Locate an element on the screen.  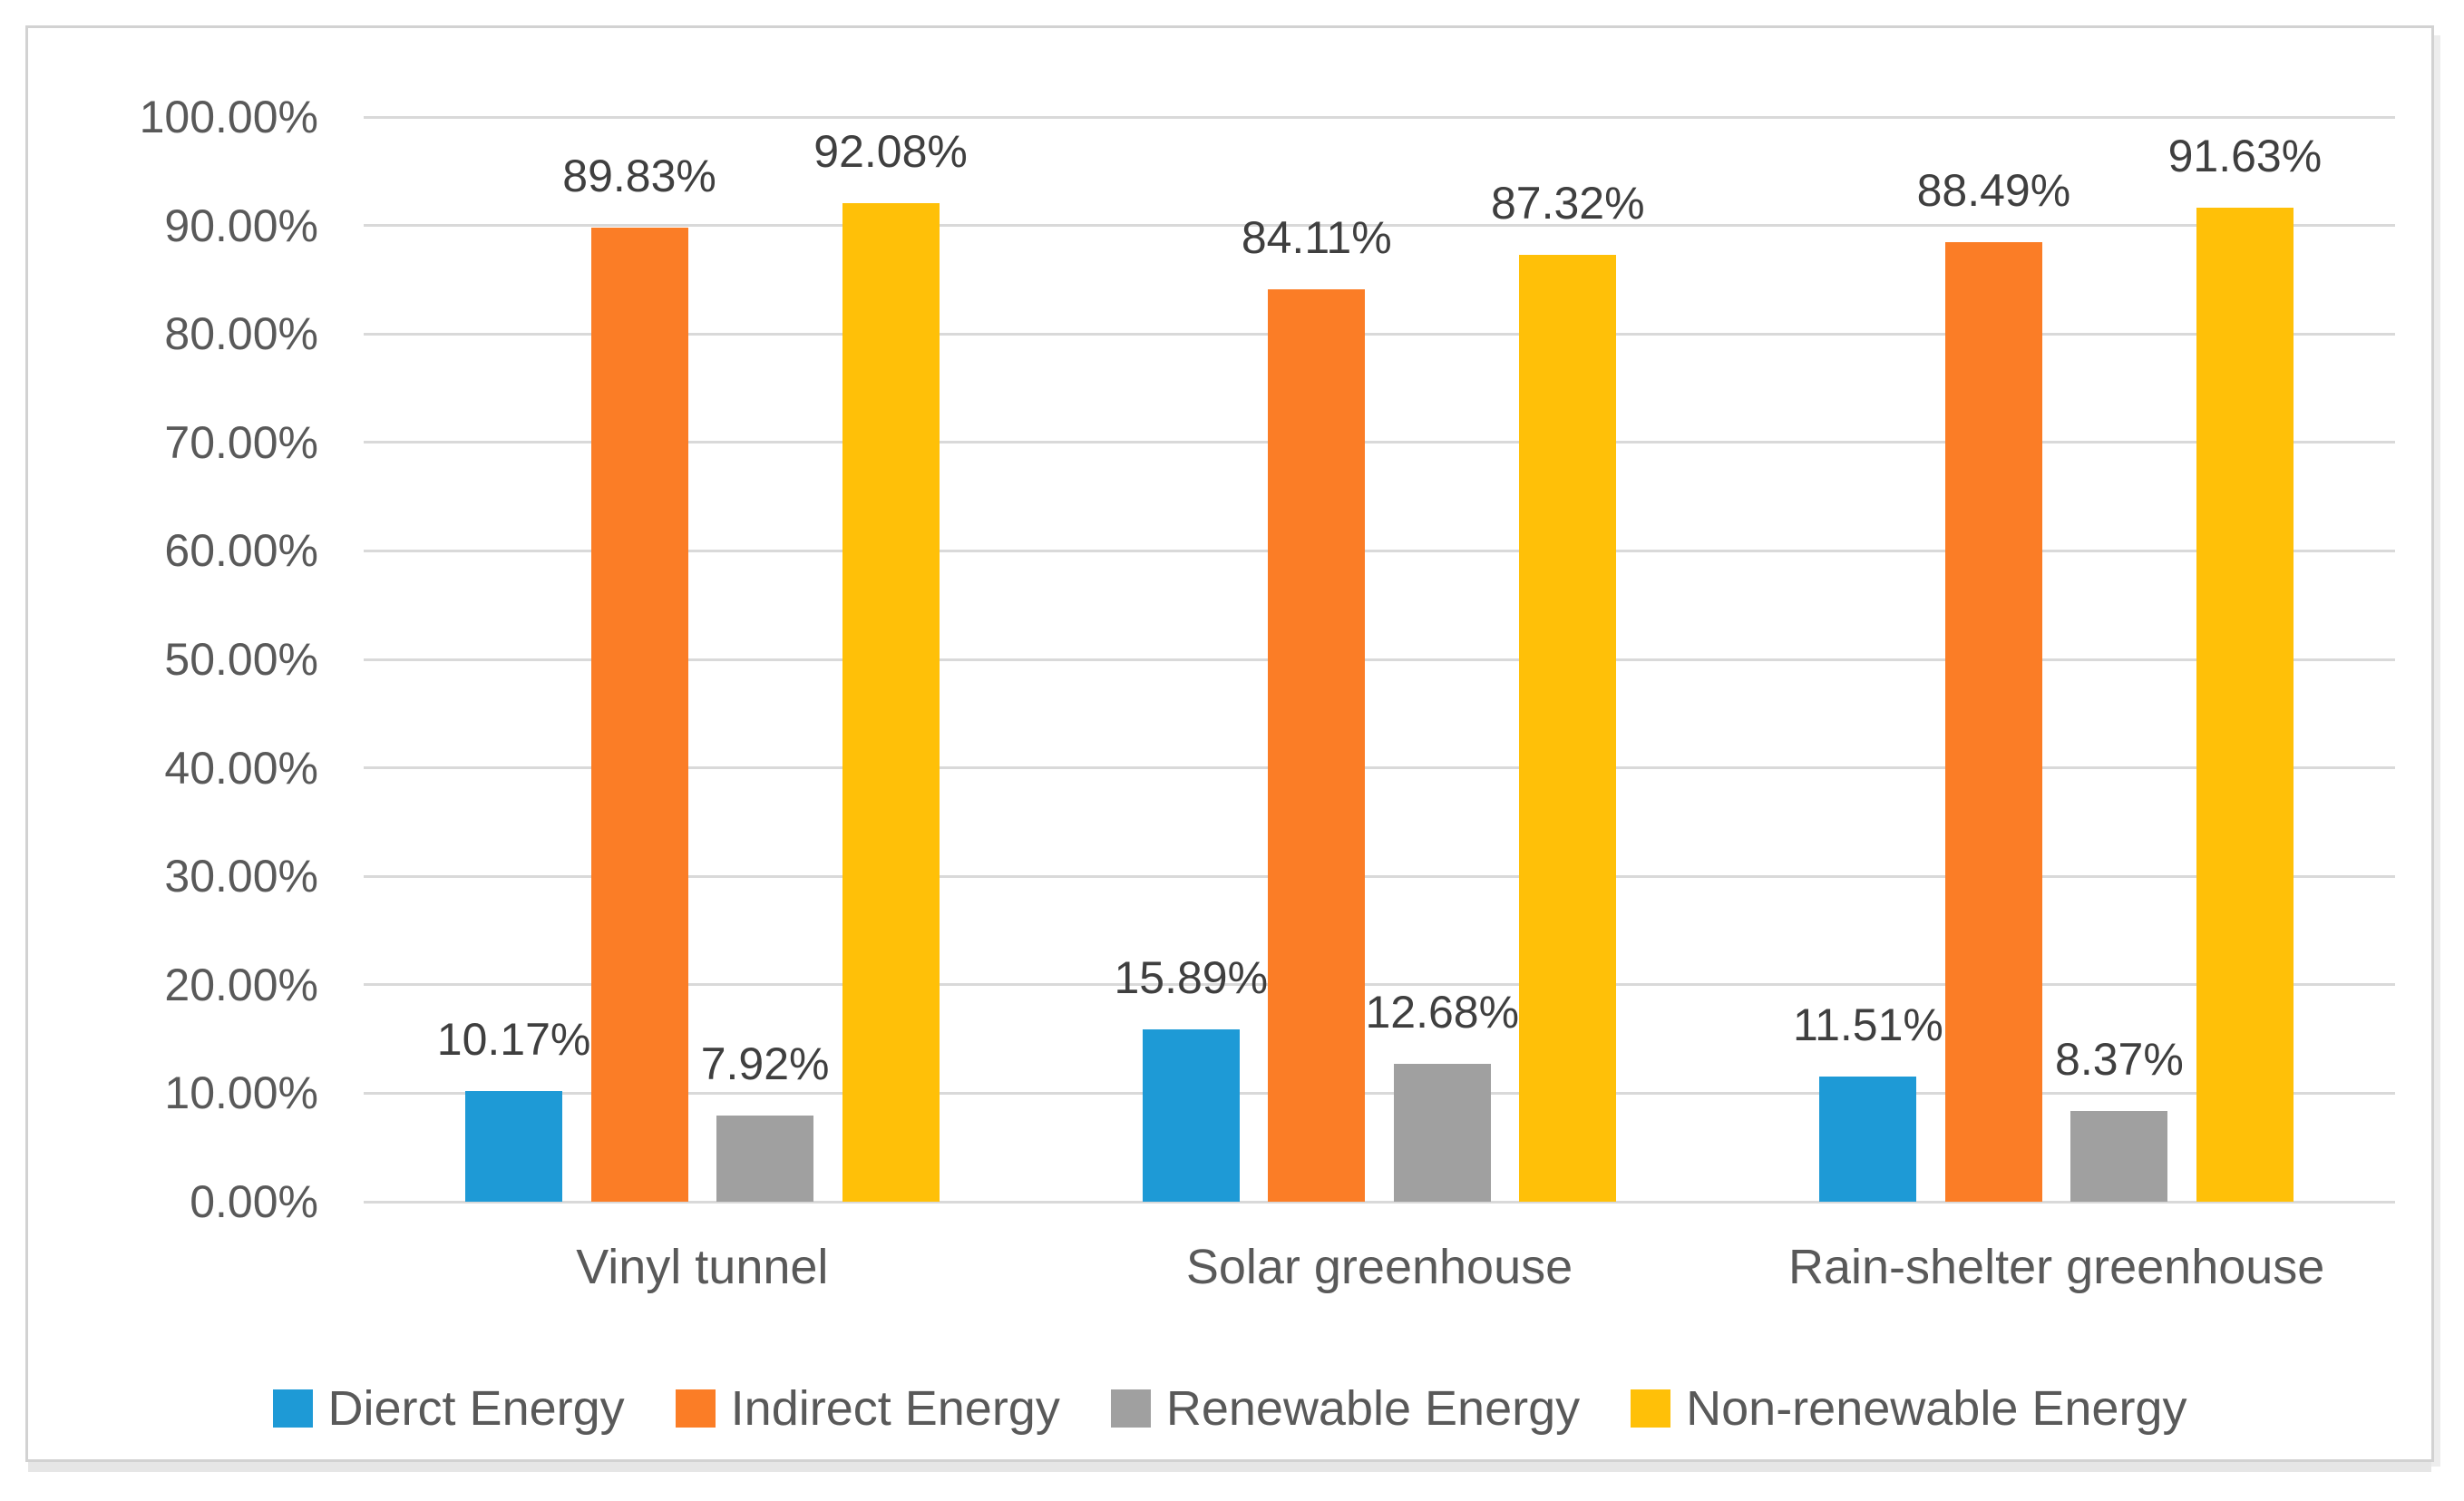
legend-label: Indirect Energy is located at coordinates (895, 1408).